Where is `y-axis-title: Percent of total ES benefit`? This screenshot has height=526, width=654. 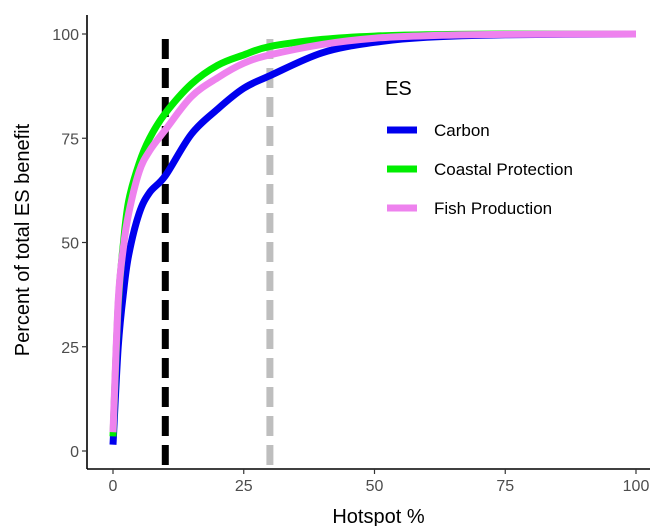
y-axis-title: Percent of total ES benefit is located at coordinates (23, 239).